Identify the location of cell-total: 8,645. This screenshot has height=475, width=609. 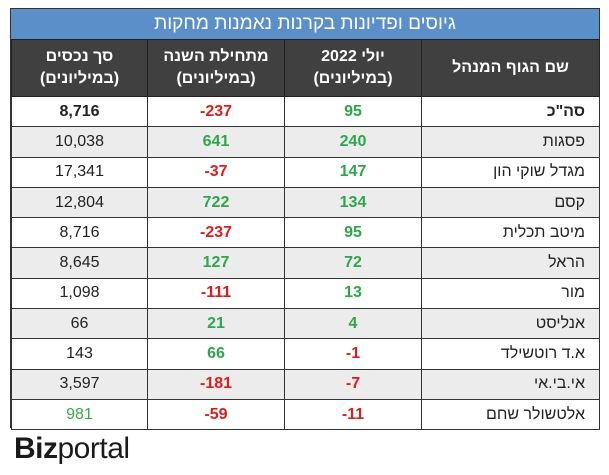
(79, 263).